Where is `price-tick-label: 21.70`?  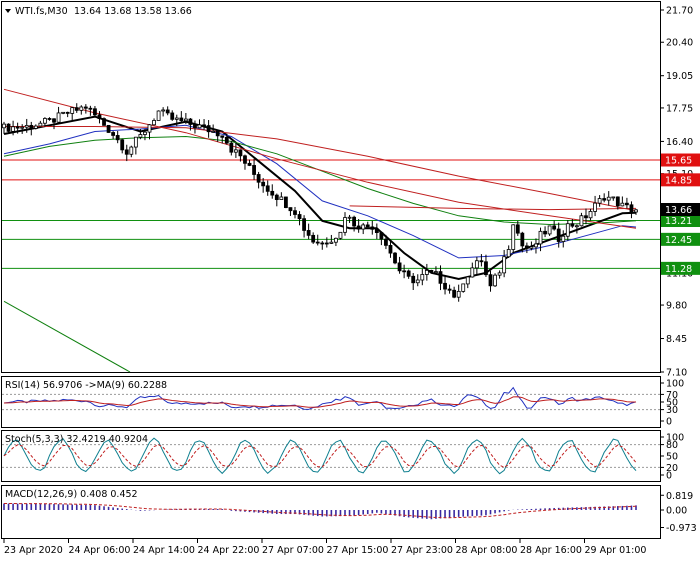 price-tick-label: 21.70 is located at coordinates (679, 11).